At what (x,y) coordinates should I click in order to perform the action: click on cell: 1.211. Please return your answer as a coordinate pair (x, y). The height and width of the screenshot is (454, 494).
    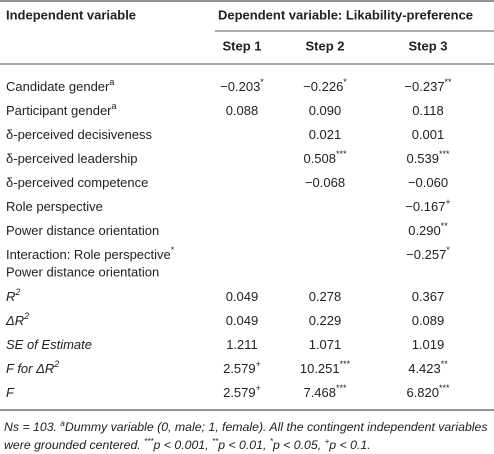
    Looking at the image, I should click on (242, 344).